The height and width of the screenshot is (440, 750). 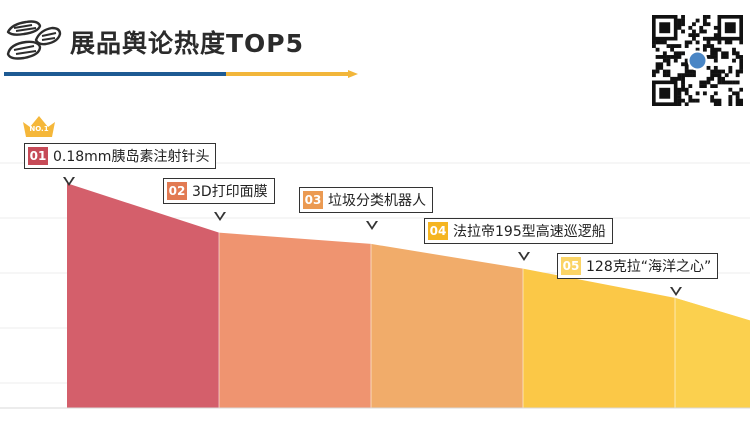 What do you see at coordinates (571, 266) in the screenshot?
I see `rank-badge: 05` at bounding box center [571, 266].